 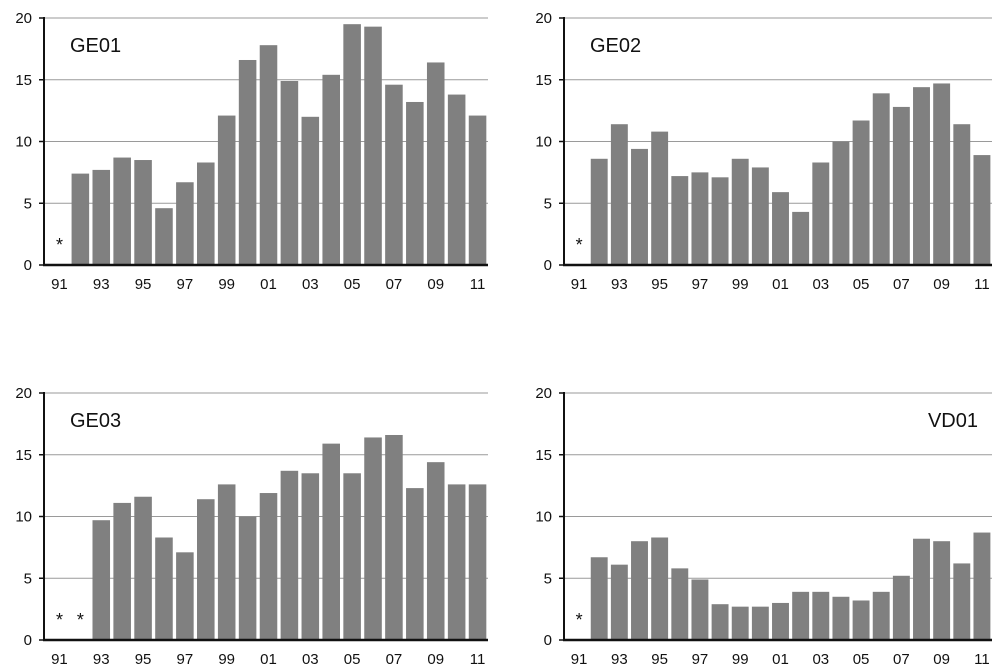 I want to click on x-tick-label-97: 97, so click(x=185, y=284).